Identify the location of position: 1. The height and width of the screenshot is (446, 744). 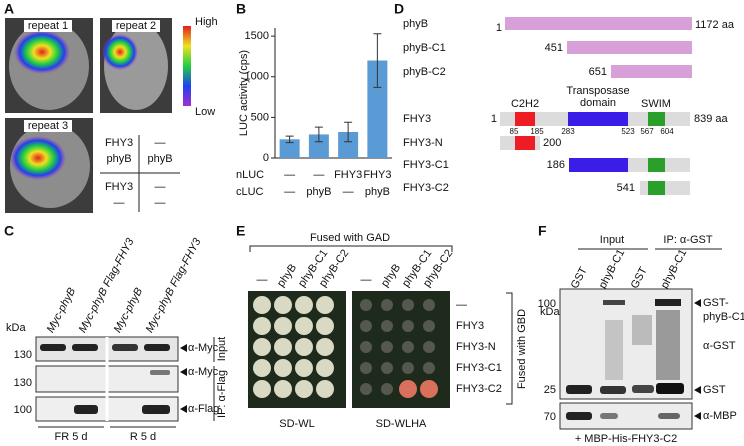
(494, 119).